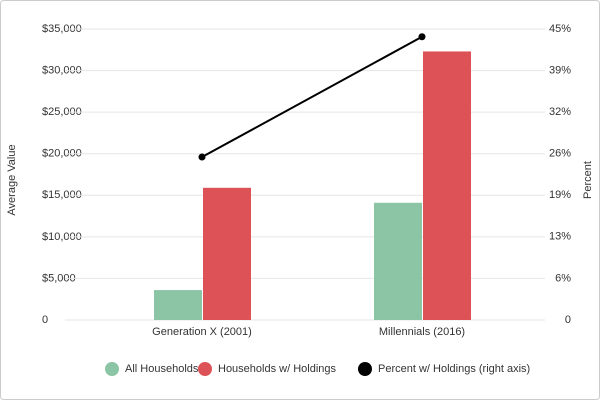  I want to click on legend-label: Percent w/ Holdings (right axis), so click(454, 369).